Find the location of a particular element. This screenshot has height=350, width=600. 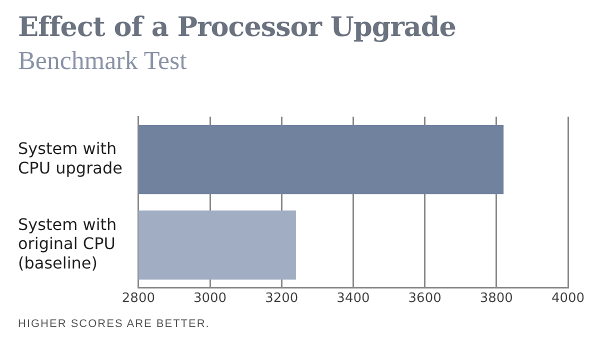

chart-title: Effect of a Processor Upgrade is located at coordinates (237, 27).